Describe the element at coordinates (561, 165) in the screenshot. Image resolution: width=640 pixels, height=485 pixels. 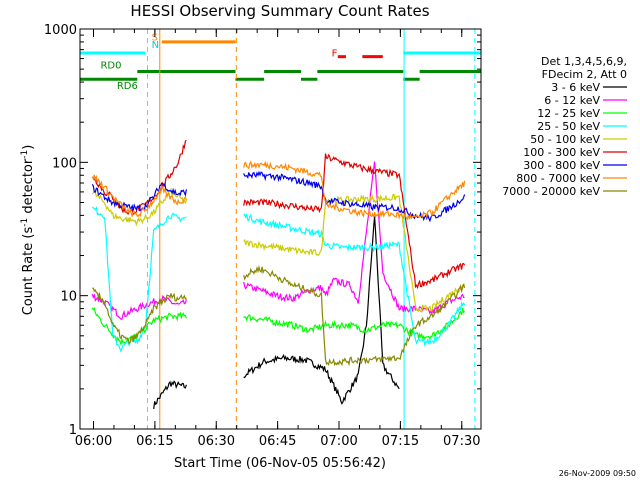
I see `legend-entry-label: 300 - 800 keV` at that location.